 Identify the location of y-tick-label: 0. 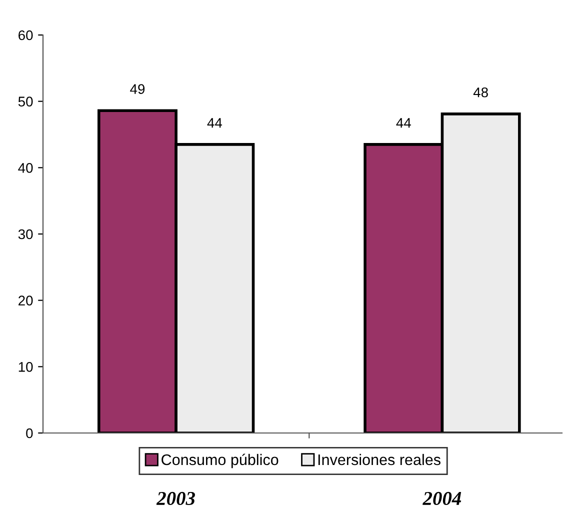
(29, 433).